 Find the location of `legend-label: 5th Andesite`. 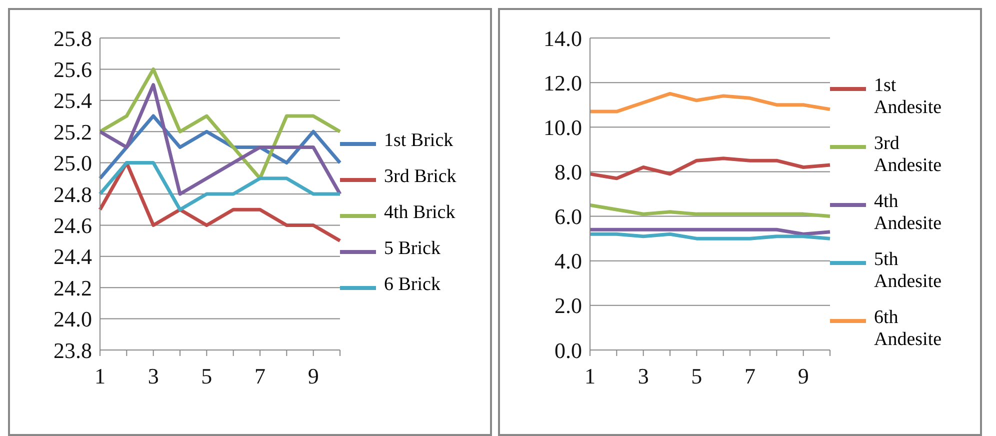

legend-label: 5th Andesite is located at coordinates (908, 271).